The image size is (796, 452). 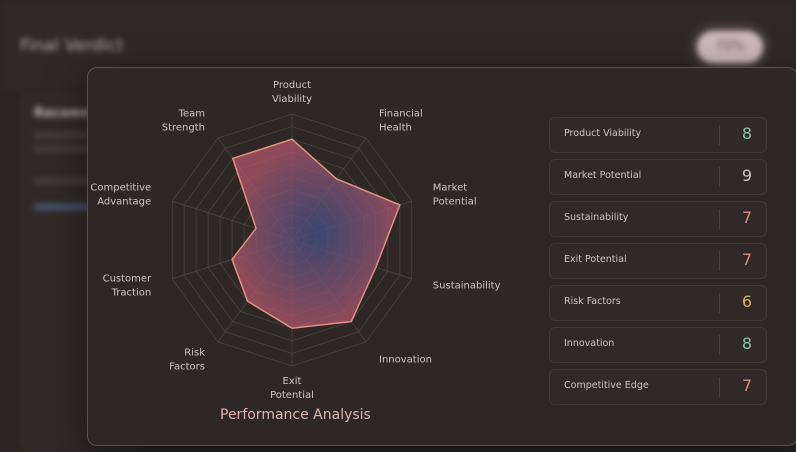 I want to click on background-score-pill: 70%, so click(x=730, y=47).